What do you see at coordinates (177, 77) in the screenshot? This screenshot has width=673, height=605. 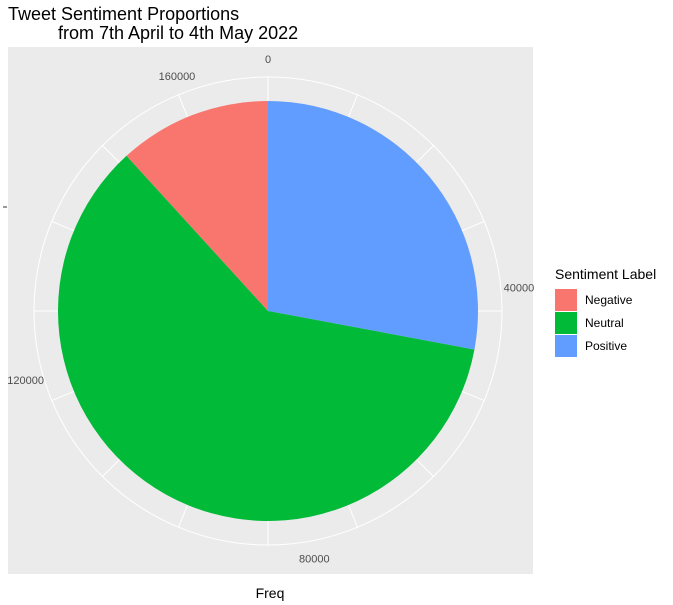 I see `tick-label-160000: 160000` at bounding box center [177, 77].